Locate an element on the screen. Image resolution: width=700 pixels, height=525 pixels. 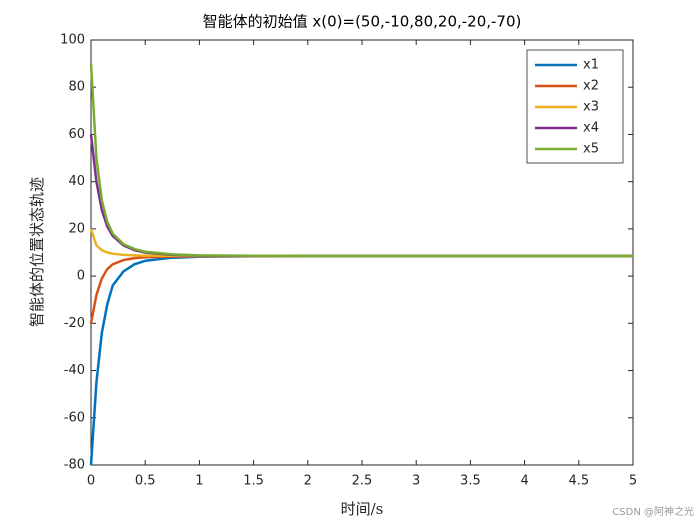
watermark: CSDN @阿神之光 is located at coordinates (653, 511).